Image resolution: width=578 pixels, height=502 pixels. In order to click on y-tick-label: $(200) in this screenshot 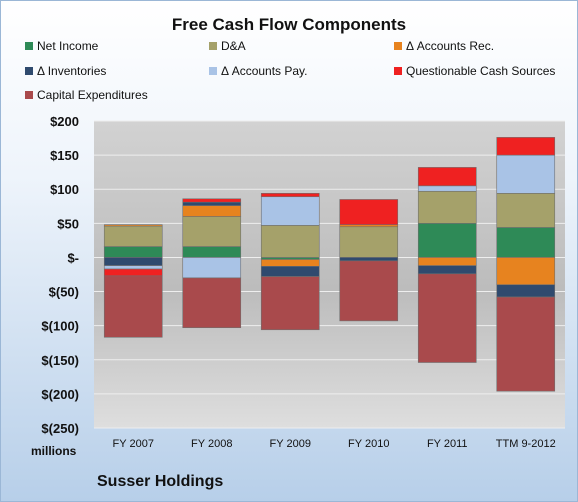, I will do `click(60, 394)`.